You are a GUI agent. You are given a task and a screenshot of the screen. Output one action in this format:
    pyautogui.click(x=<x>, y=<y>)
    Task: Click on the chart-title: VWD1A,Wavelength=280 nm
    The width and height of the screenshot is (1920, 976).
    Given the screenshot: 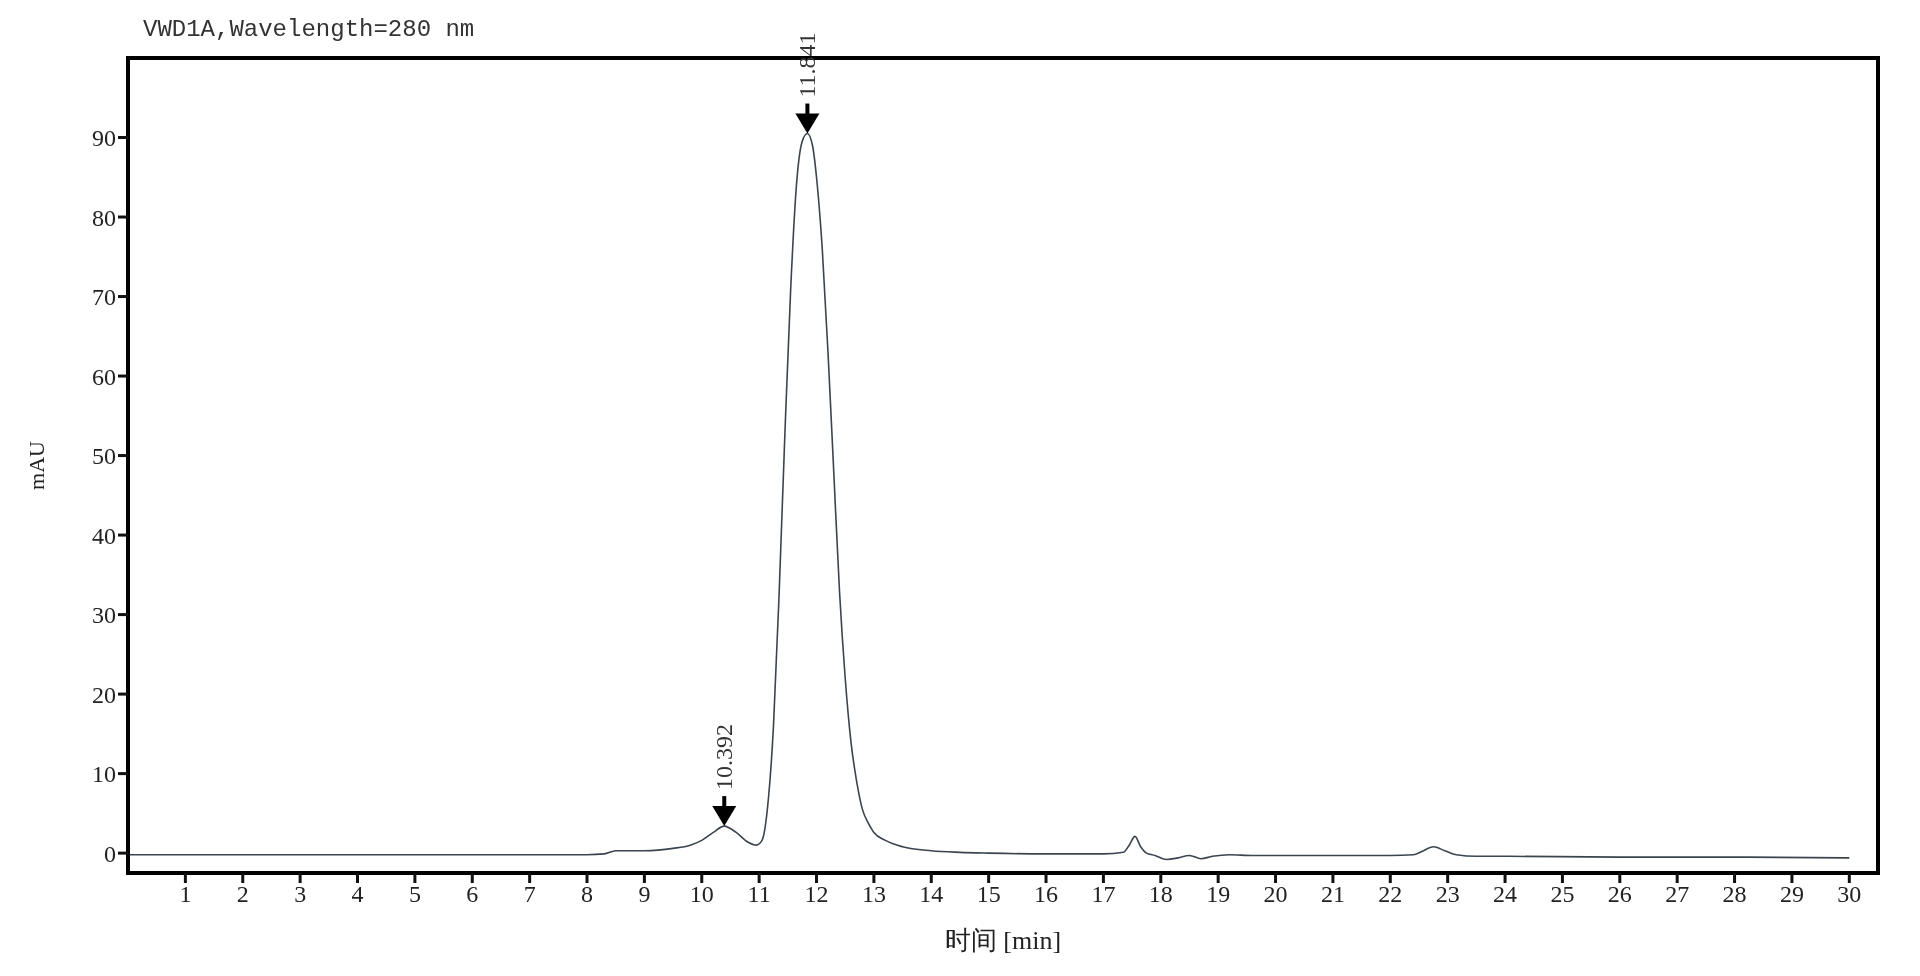 What is the action you would take?
    pyautogui.click(x=309, y=29)
    